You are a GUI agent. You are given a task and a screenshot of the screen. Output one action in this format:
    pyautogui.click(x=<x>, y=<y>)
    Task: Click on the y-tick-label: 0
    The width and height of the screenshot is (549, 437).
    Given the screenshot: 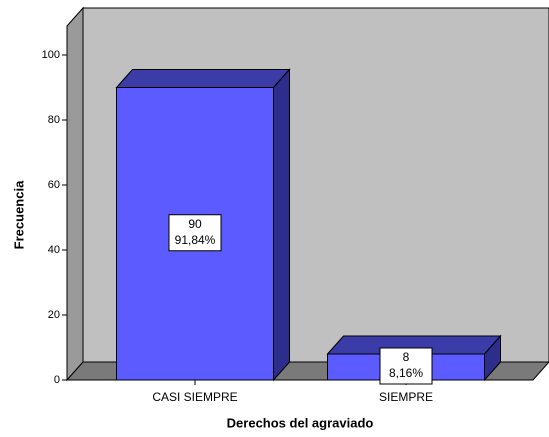 What is the action you would take?
    pyautogui.click(x=57, y=380)
    